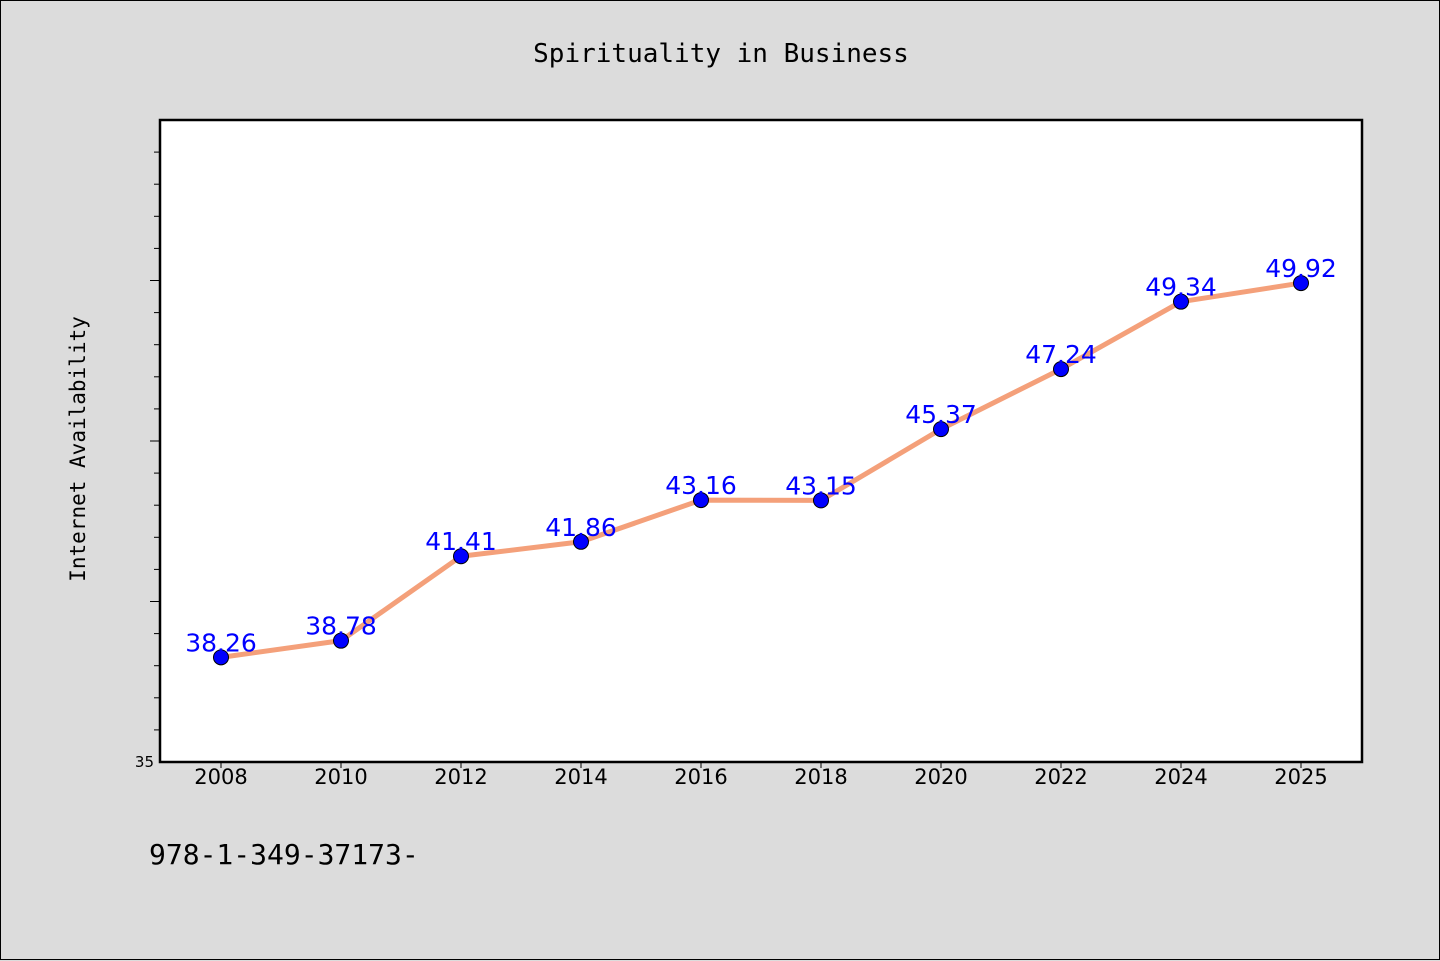 The image size is (1440, 961). What do you see at coordinates (1060, 777) in the screenshot?
I see `x-tick-label: 2022` at bounding box center [1060, 777].